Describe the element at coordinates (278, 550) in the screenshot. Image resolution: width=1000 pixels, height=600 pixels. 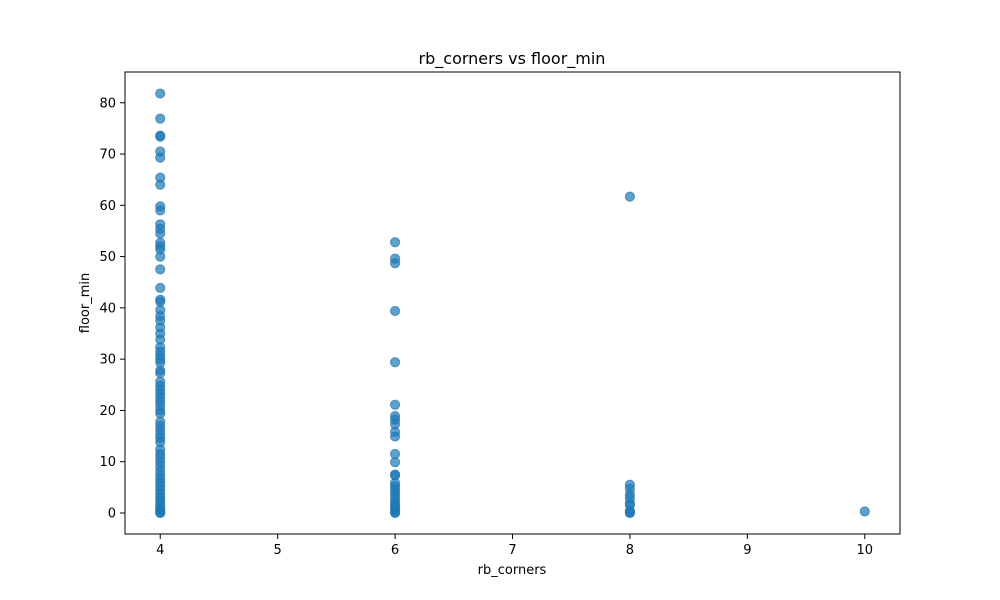
I see `x-tick-label: 5` at that location.